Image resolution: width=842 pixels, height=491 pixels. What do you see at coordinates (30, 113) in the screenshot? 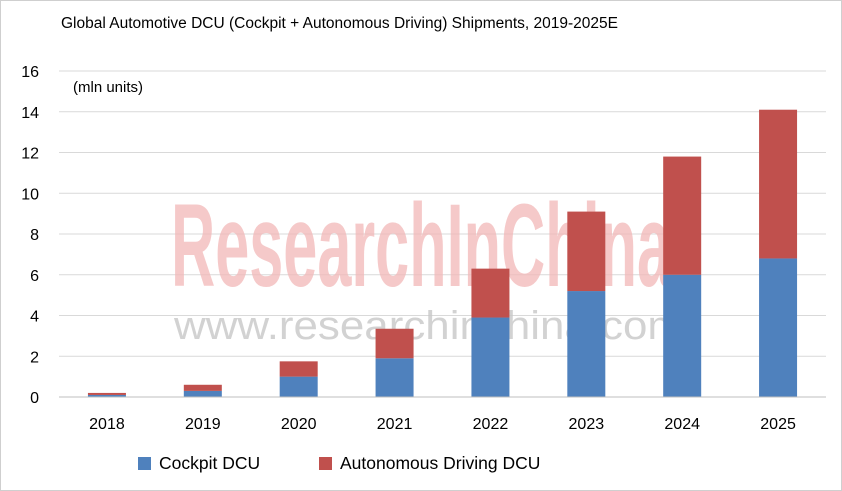
I see `y-tick-label: 14` at bounding box center [30, 113].